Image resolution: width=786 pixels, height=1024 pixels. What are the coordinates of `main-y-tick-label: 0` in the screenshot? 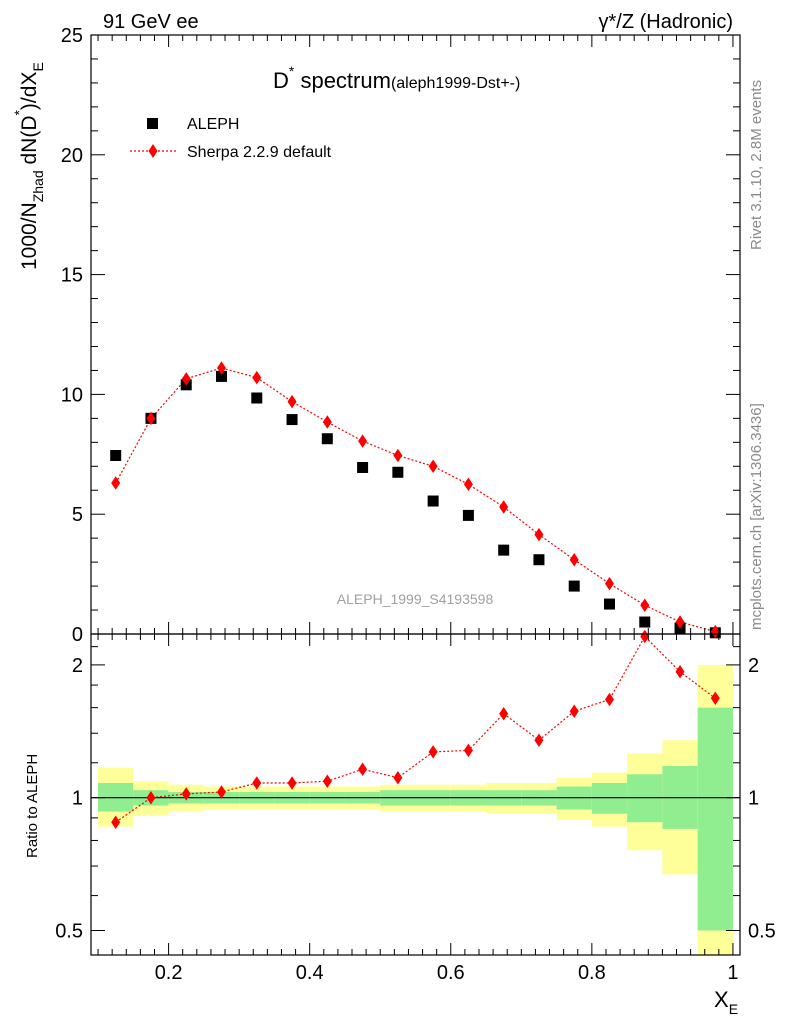 It's located at (77, 635).